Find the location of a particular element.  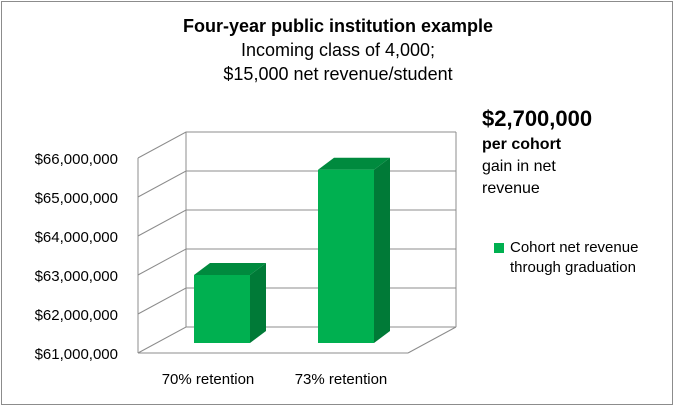

x-tick-label: 70% retention is located at coordinates (208, 379).